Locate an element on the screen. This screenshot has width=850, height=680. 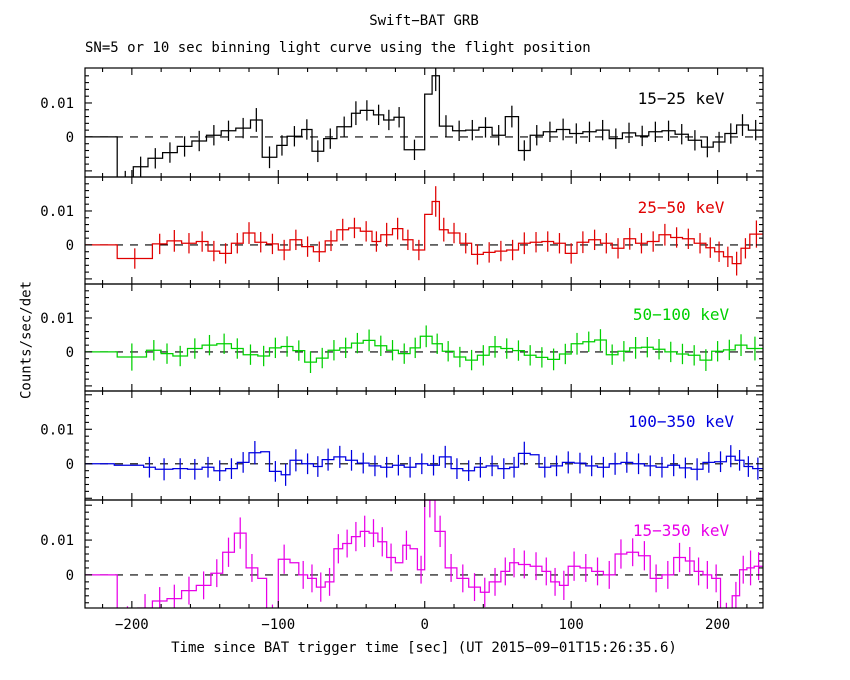
energy-band-label: 15−25 keV is located at coordinates (681, 98).